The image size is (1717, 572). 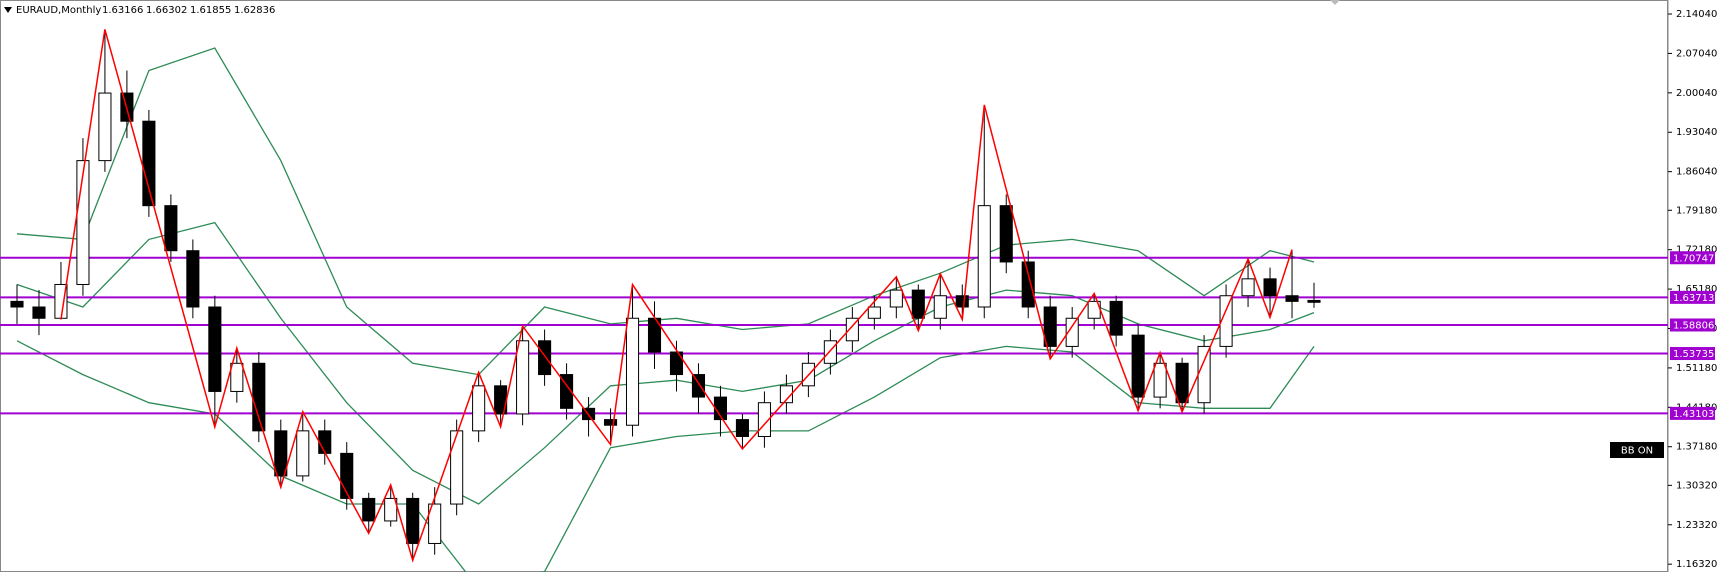 I want to click on level-label: 1.53735, so click(x=1693, y=354).